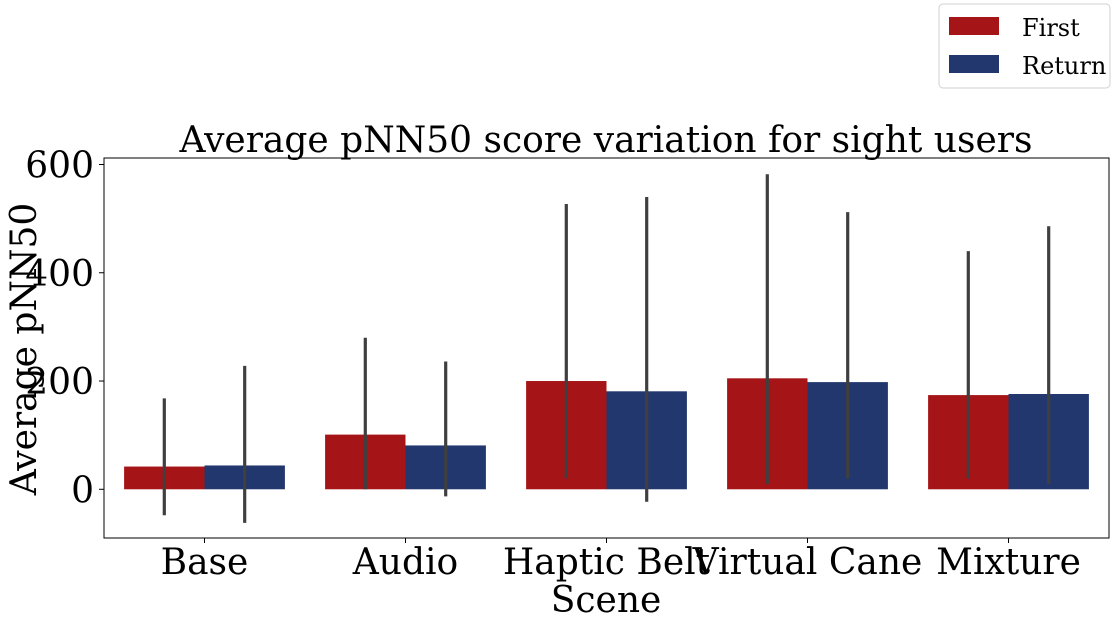  I want to click on legend: First Return, so click(1024, 46).